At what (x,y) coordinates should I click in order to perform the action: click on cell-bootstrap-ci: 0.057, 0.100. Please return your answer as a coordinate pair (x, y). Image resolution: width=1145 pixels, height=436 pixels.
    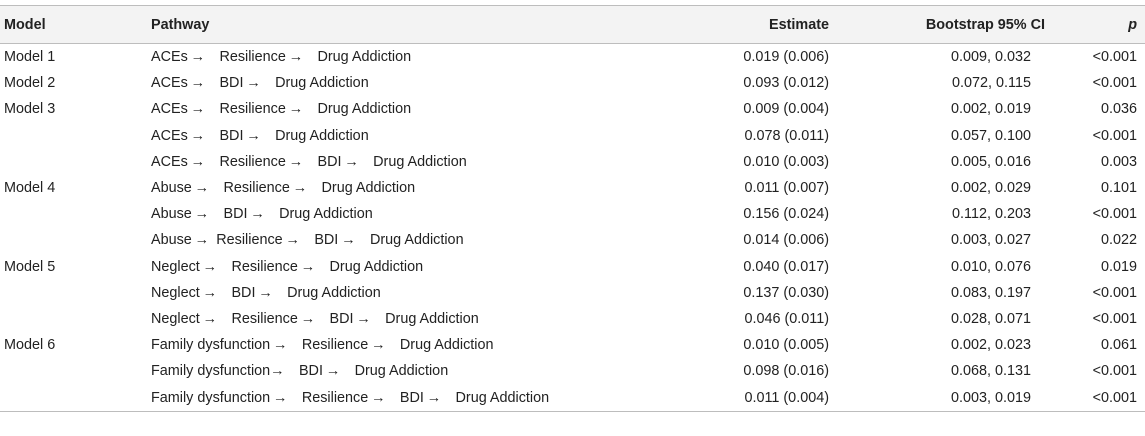
    Looking at the image, I should click on (990, 135).